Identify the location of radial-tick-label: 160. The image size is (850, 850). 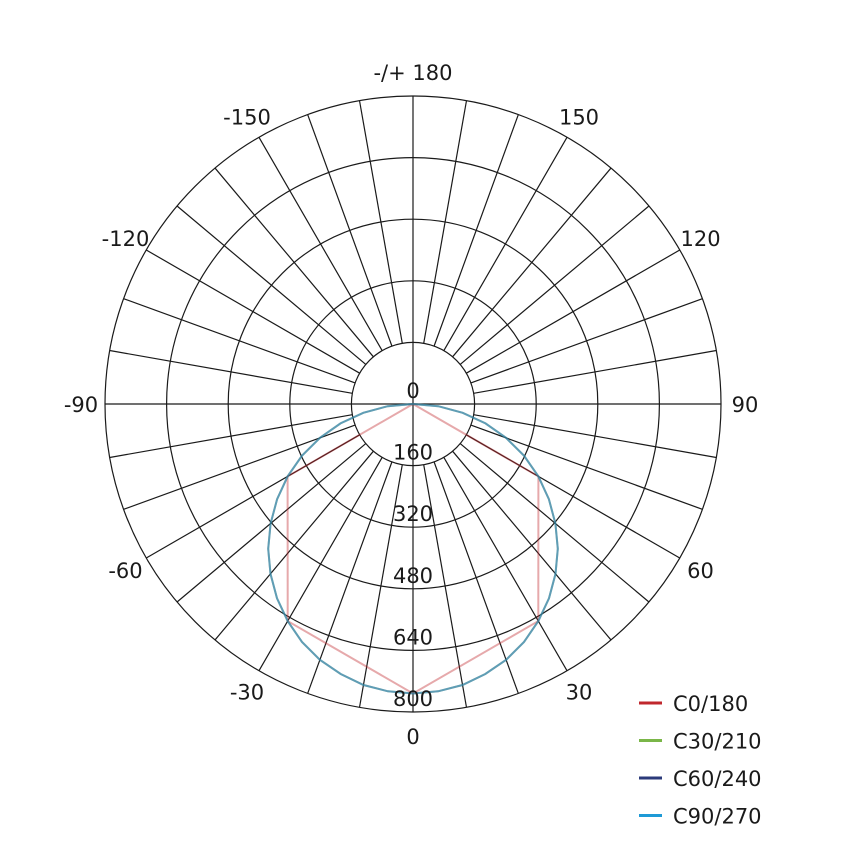
(413, 453).